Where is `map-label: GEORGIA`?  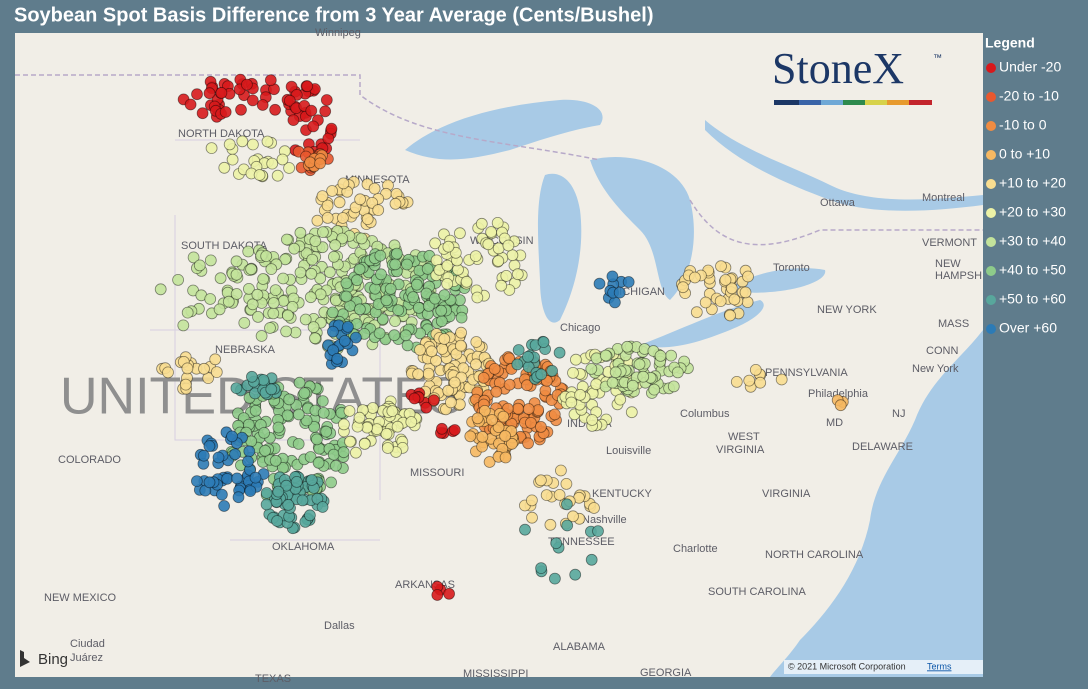 map-label: GEORGIA is located at coordinates (666, 673).